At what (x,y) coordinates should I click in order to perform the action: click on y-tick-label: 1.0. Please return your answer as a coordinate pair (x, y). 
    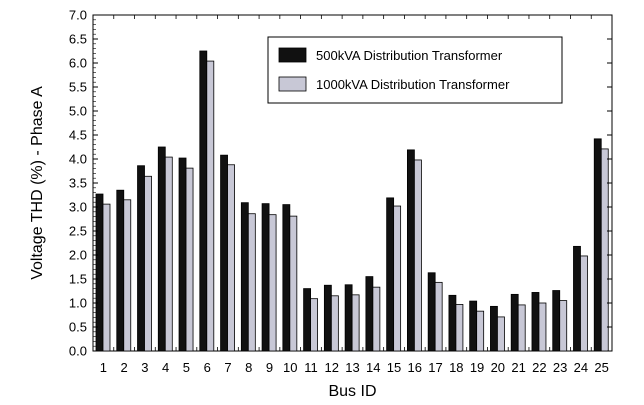
    Looking at the image, I should click on (78, 303).